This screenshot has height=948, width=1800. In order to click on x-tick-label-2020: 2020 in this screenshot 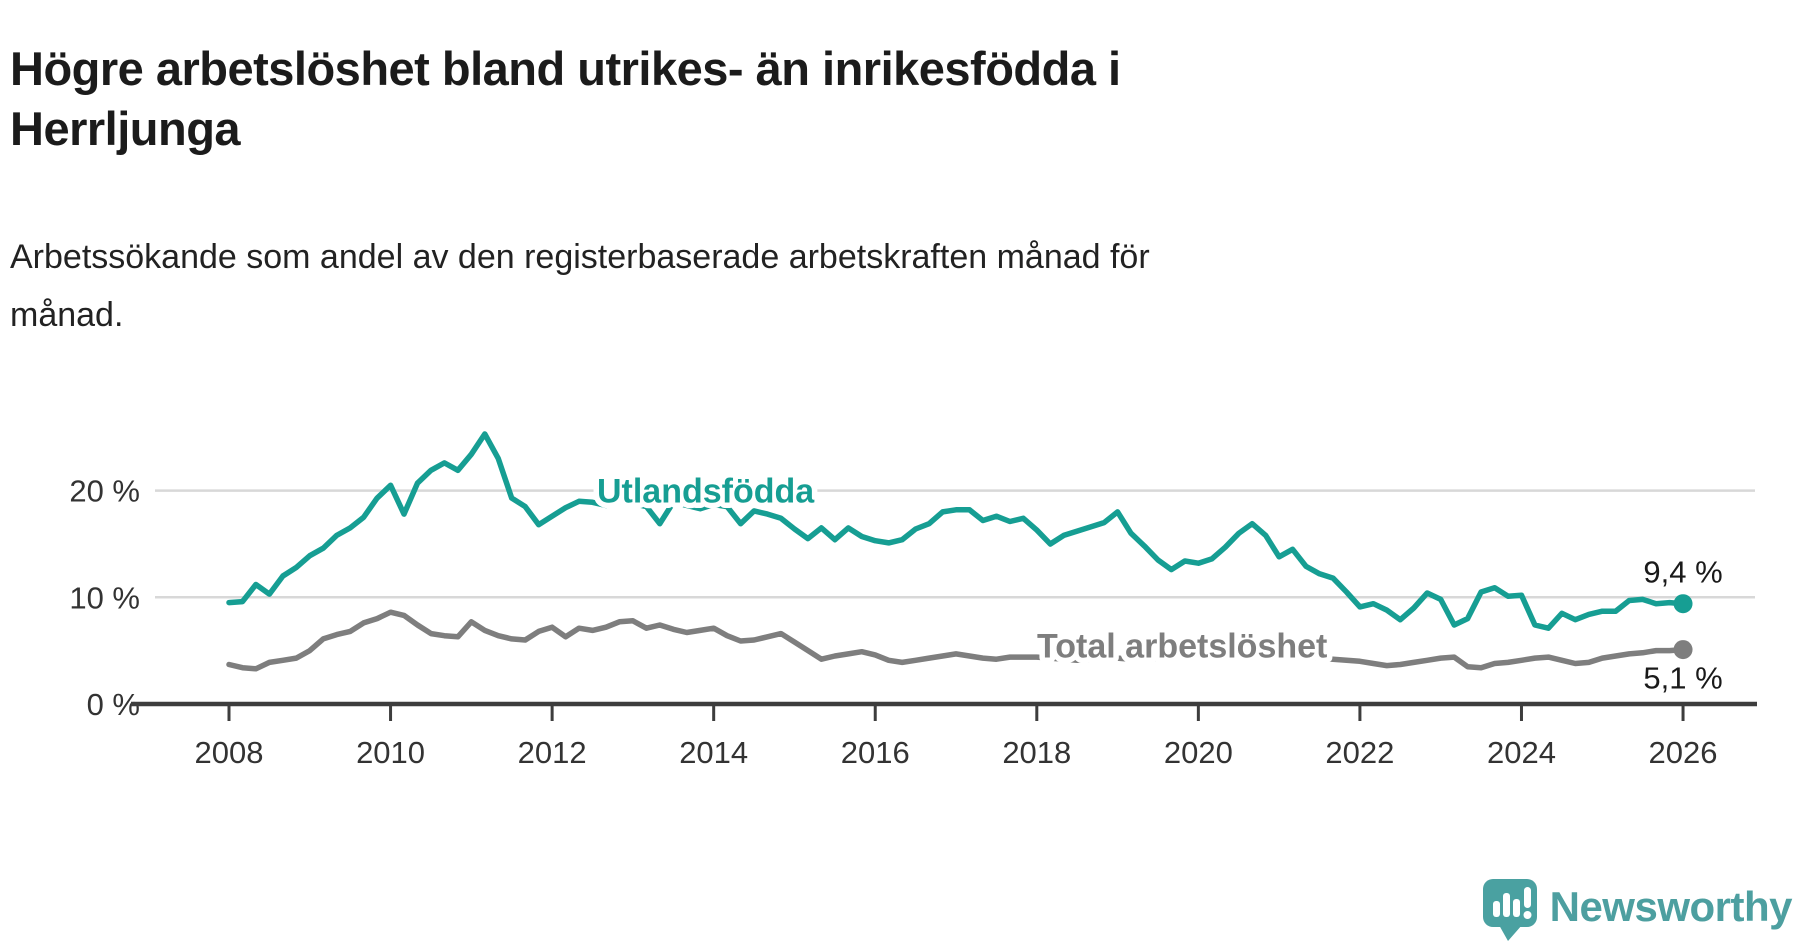, I will do `click(1198, 752)`.